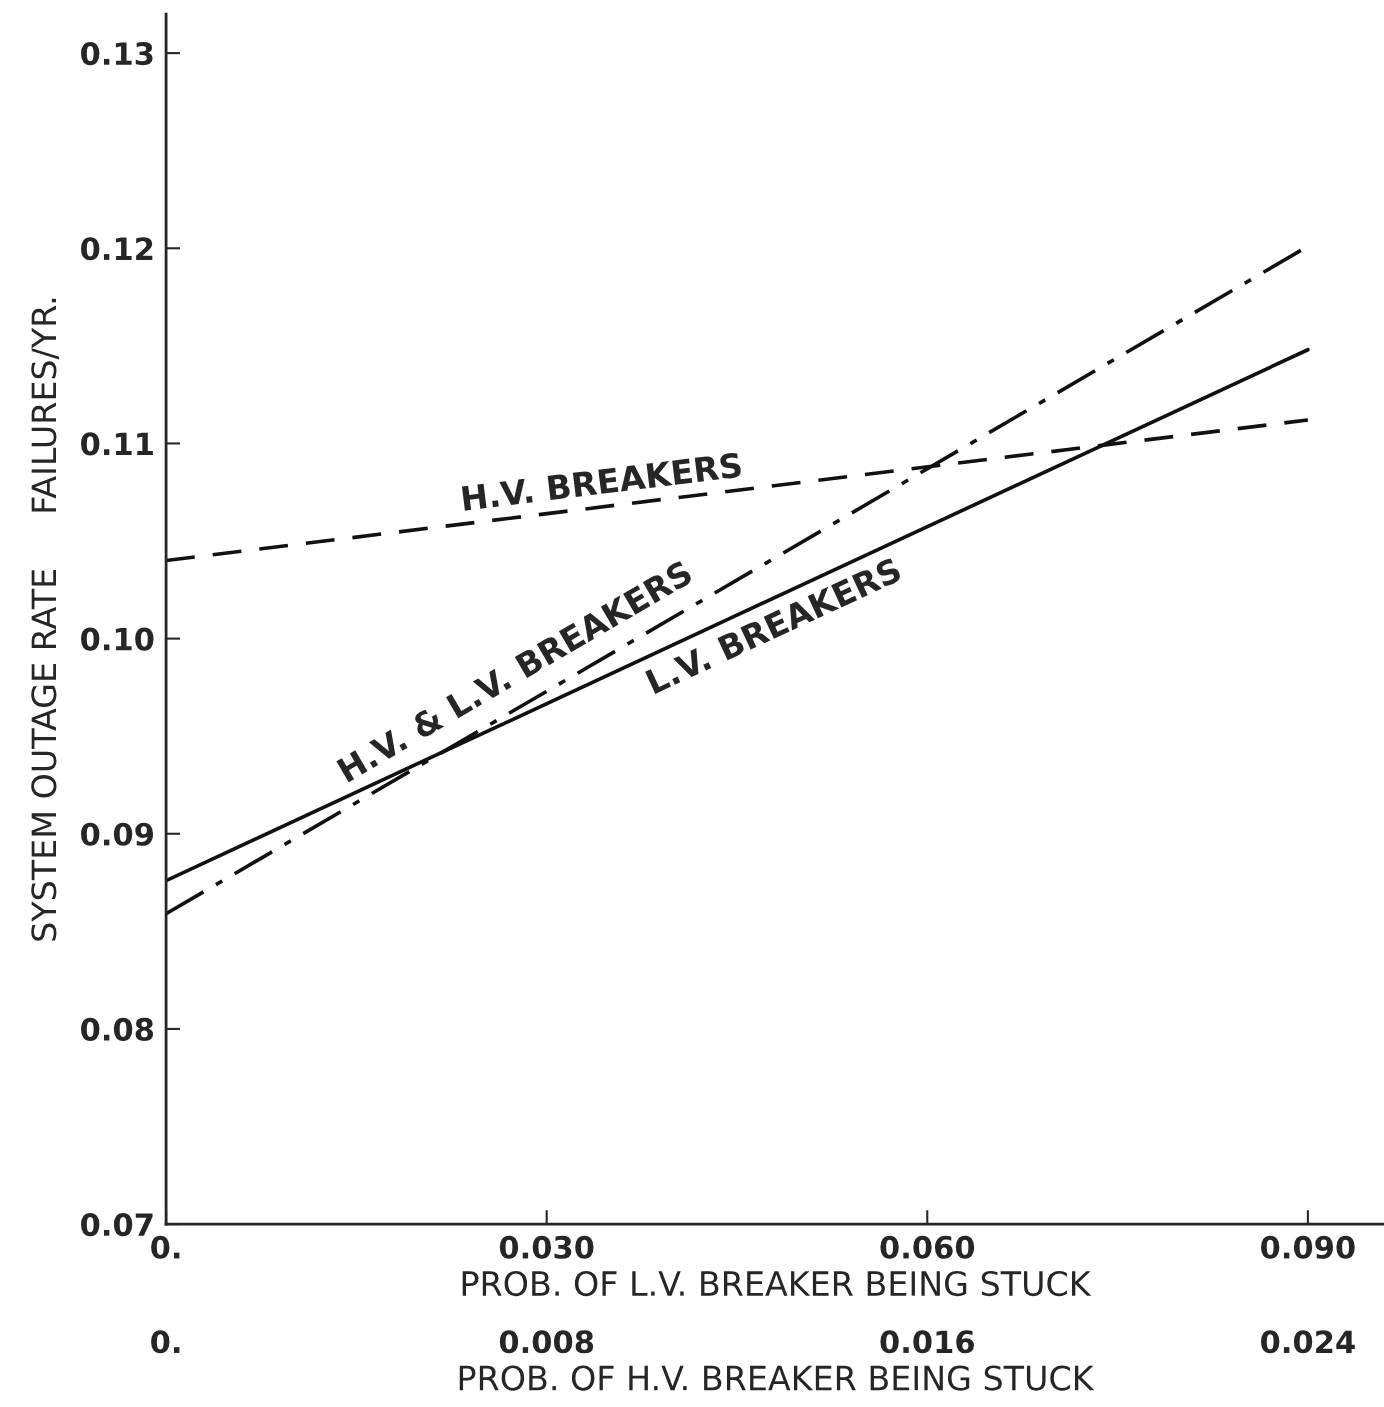  What do you see at coordinates (117, 1029) in the screenshot?
I see `y-tick-label: 0.08` at bounding box center [117, 1029].